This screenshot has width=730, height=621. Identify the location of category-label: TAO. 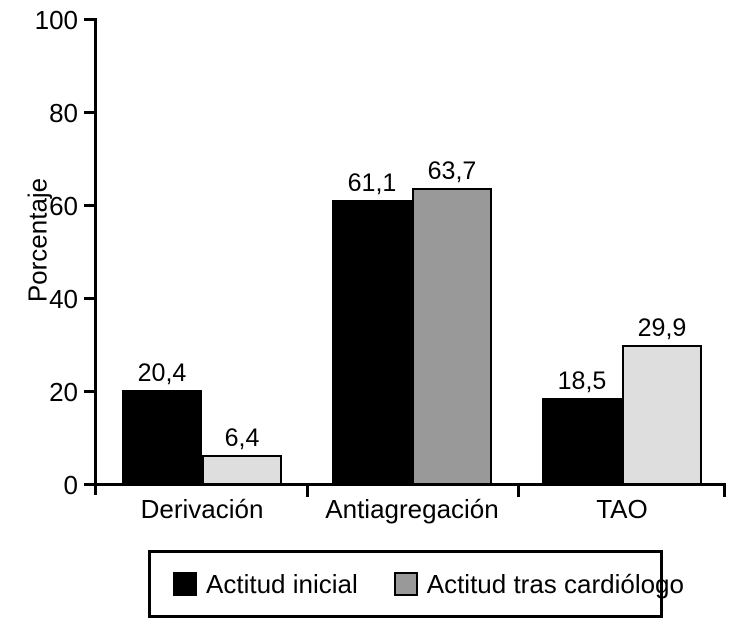
(622, 509).